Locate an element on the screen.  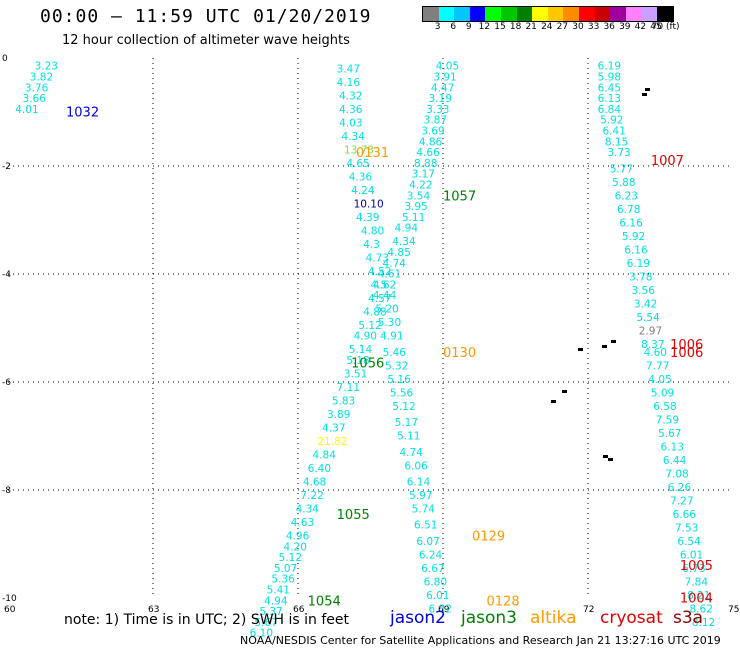
pass-time-label: 1006 is located at coordinates (686, 353).